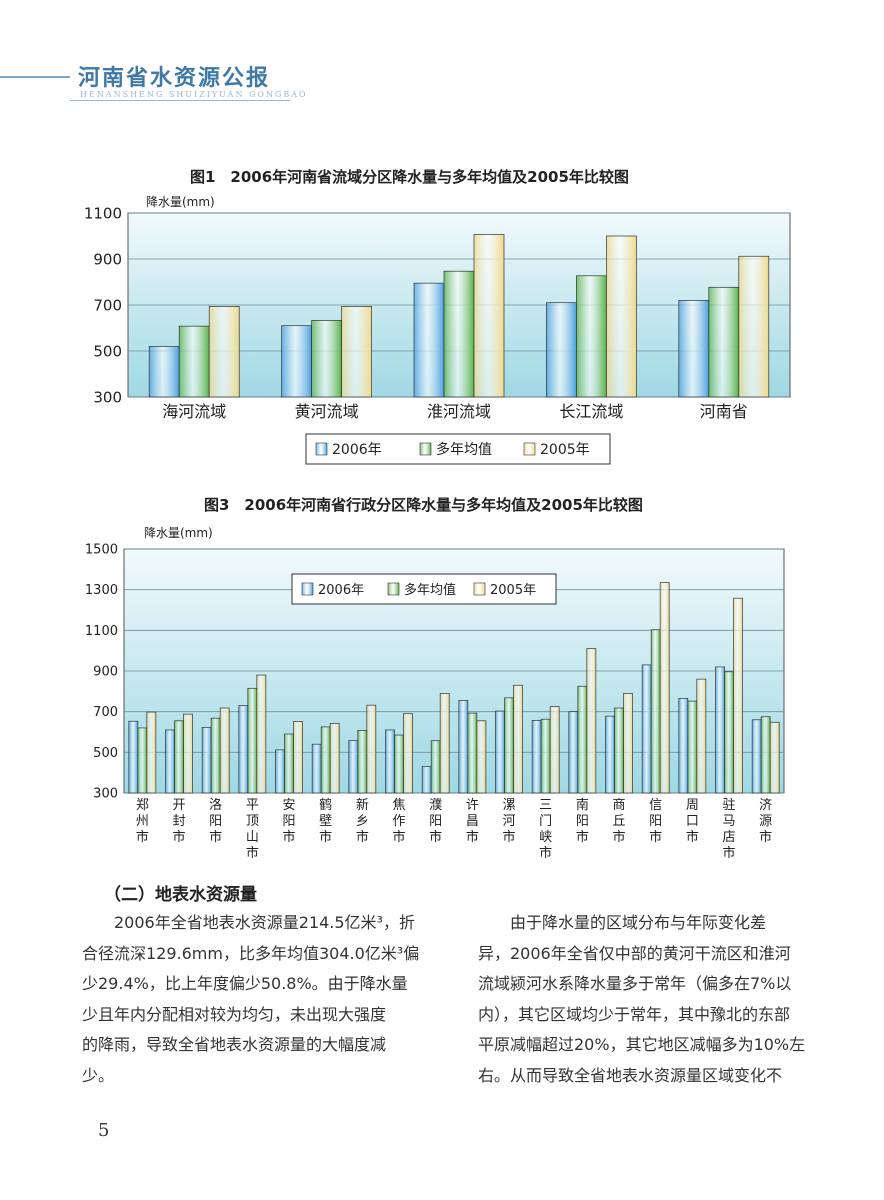  Describe the element at coordinates (409, 177) in the screenshot. I see `figure1-title: 图1 2006年河南省流域分区降水量与多年均值及2005年比较图` at that location.